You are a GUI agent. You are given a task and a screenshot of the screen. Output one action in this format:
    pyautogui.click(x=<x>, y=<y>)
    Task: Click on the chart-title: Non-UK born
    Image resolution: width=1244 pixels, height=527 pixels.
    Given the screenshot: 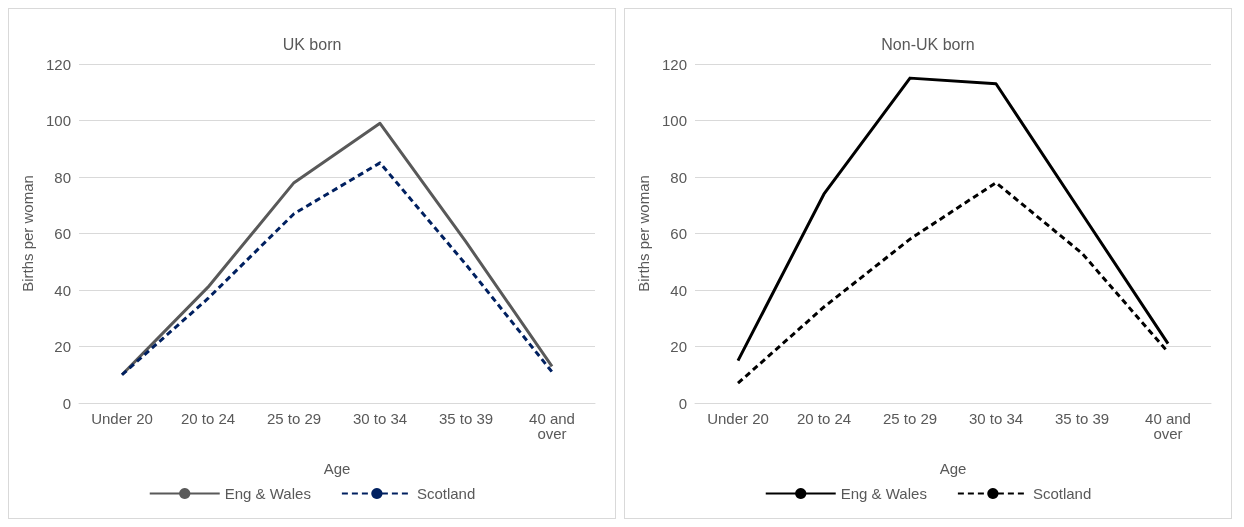 What is the action you would take?
    pyautogui.click(x=928, y=44)
    